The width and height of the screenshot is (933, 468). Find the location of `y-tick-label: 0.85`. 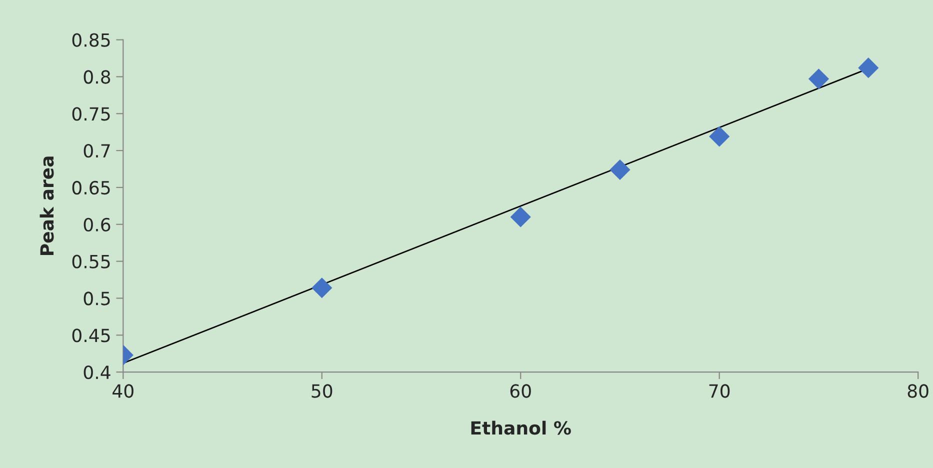

y-tick-label: 0.85 is located at coordinates (91, 40).